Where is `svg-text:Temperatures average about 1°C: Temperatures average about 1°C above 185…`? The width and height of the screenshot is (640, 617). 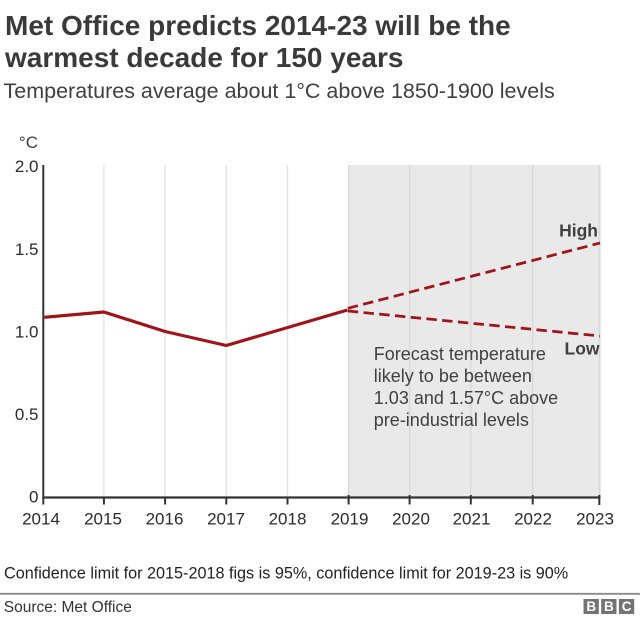
svg-text:Temperatures average about 1°C: Temperatures average about 1°C above 185… is located at coordinates (279, 91).